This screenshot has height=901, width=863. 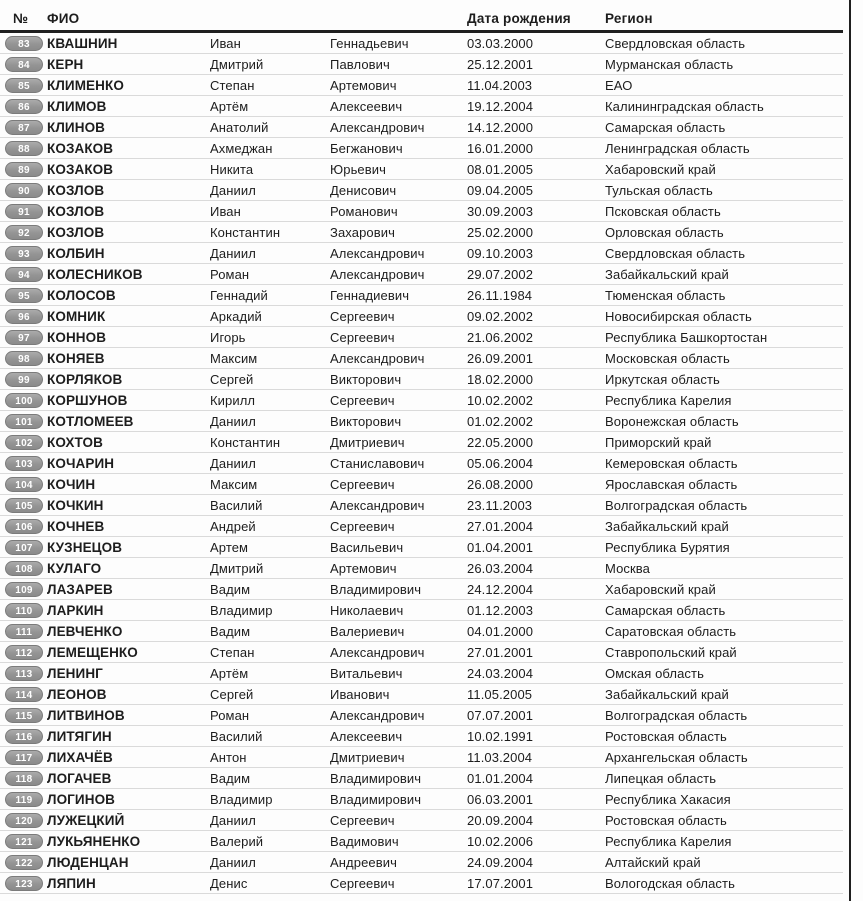 I want to click on region-cell: Республика Карелия, so click(x=668, y=841).